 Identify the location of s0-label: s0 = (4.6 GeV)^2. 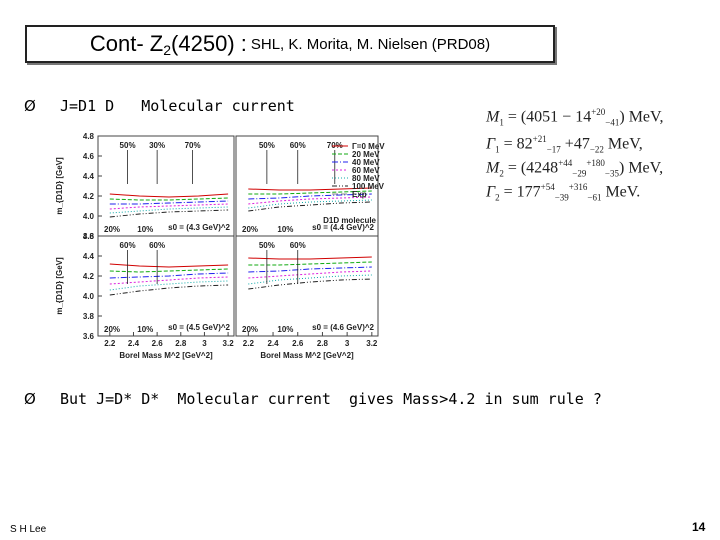
(343, 327).